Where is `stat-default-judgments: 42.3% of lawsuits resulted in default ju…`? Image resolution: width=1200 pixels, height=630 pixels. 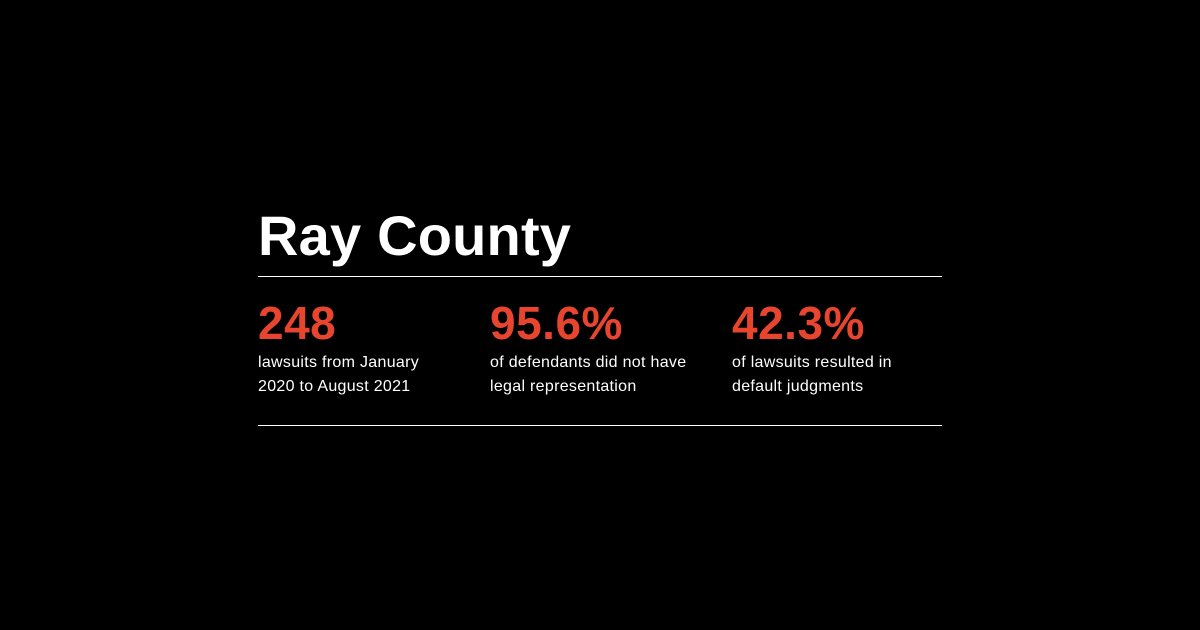 stat-default-judgments: 42.3% of lawsuits resulted in default ju… is located at coordinates (837, 347).